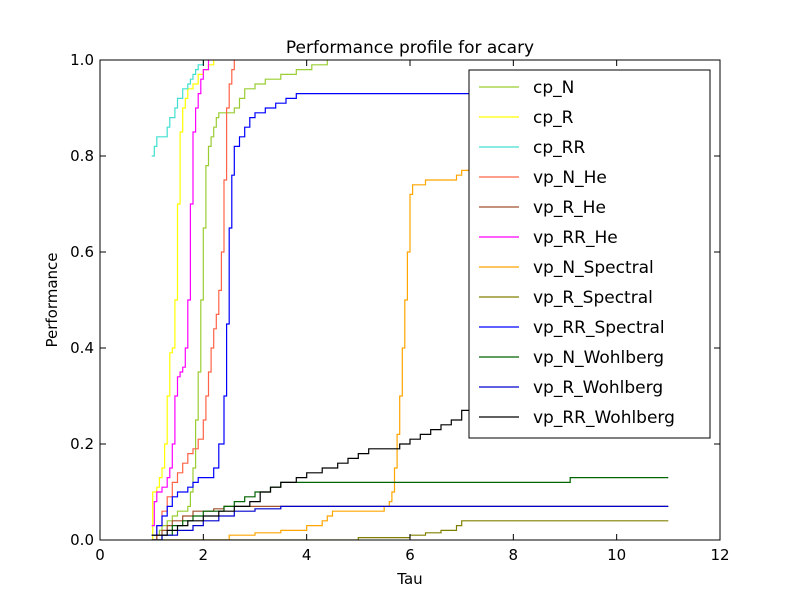 Image resolution: width=800 pixels, height=600 pixels. I want to click on y-axis-label: Performance, so click(52, 299).